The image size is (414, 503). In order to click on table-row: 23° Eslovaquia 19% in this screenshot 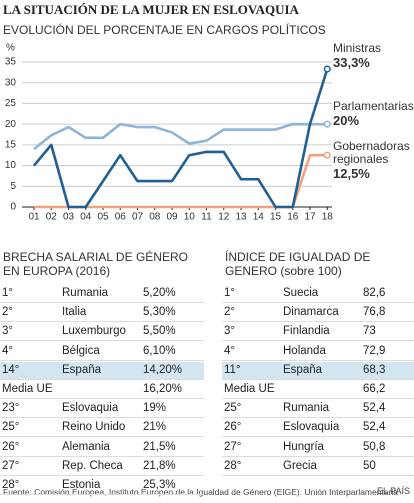, I will do `click(102, 409)`.